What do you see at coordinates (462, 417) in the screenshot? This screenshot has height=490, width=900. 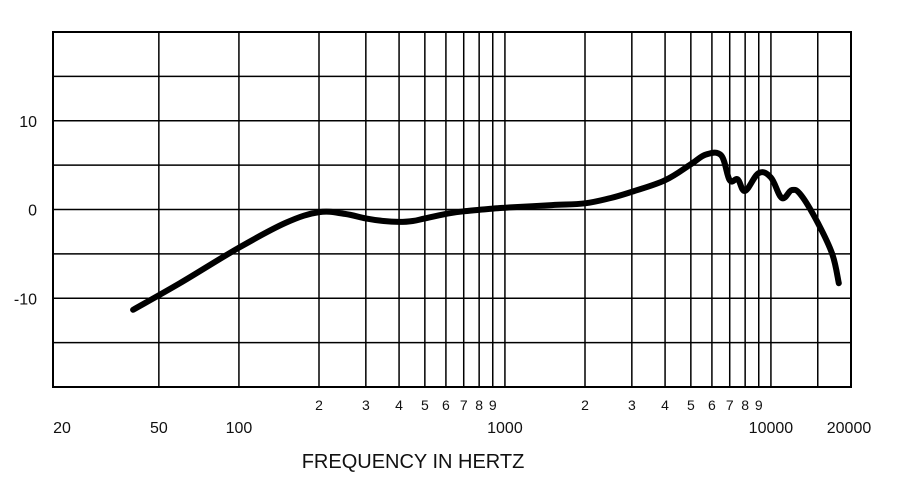 I see `x-tick-labels: 2 3 4 5 6 7 8 9 2 3 4 5 6 7 8 920 50 100 1000 10000 20000` at bounding box center [462, 417].